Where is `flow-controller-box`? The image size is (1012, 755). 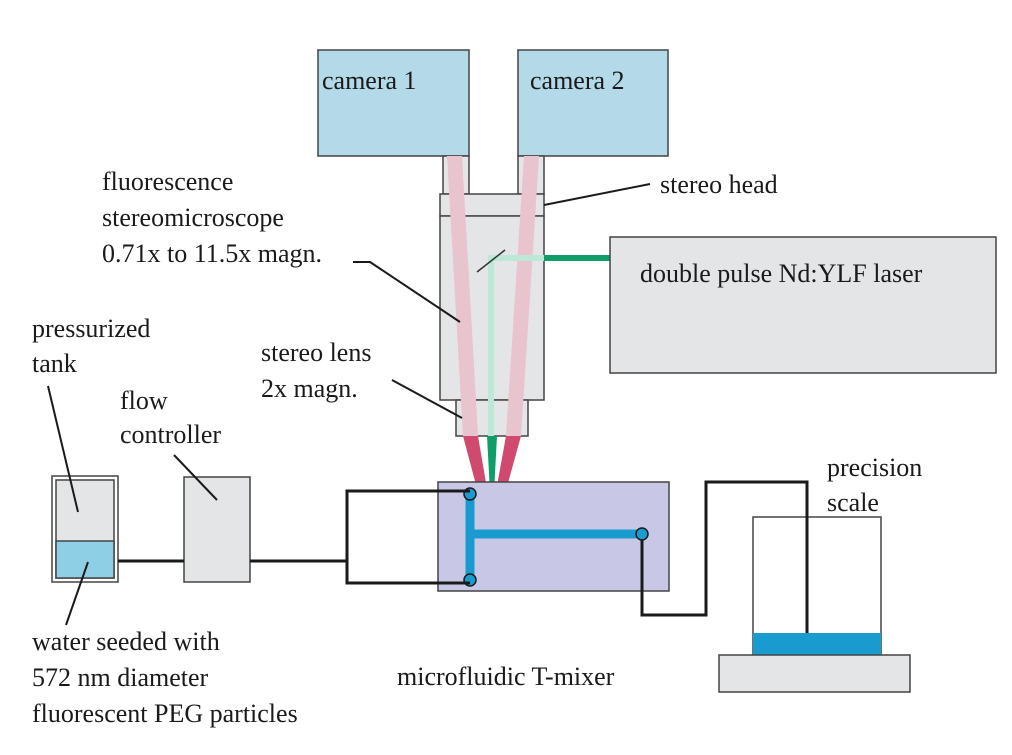 flow-controller-box is located at coordinates (217, 529).